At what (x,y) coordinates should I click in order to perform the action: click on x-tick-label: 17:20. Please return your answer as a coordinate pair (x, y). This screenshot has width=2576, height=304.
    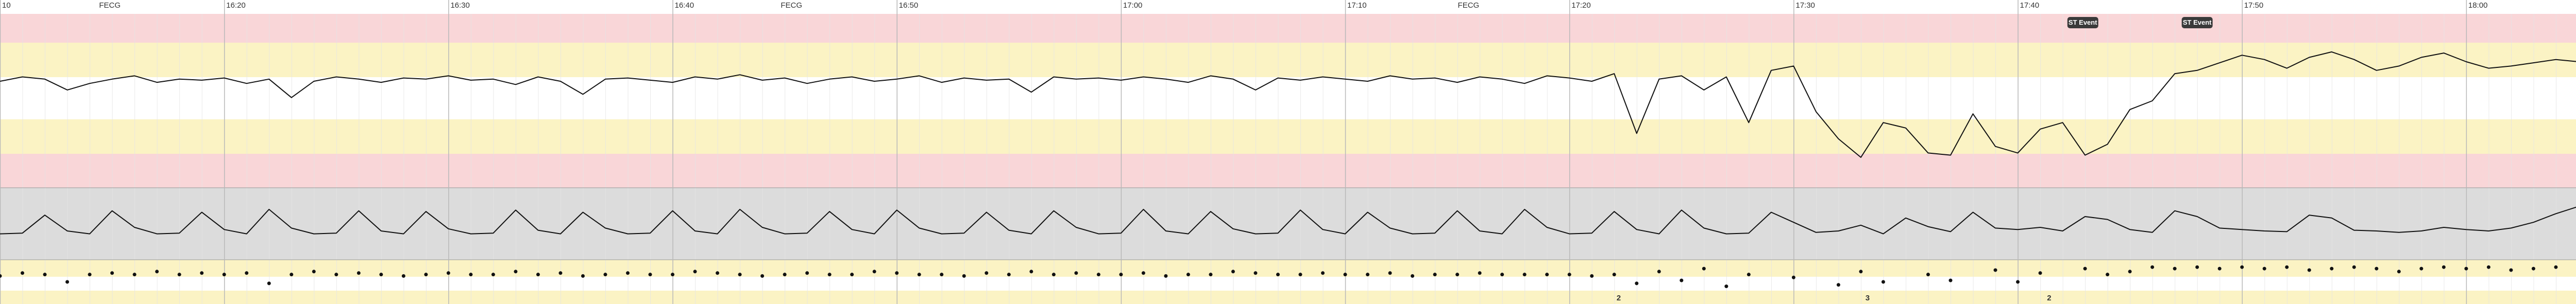
    Looking at the image, I should click on (1581, 5).